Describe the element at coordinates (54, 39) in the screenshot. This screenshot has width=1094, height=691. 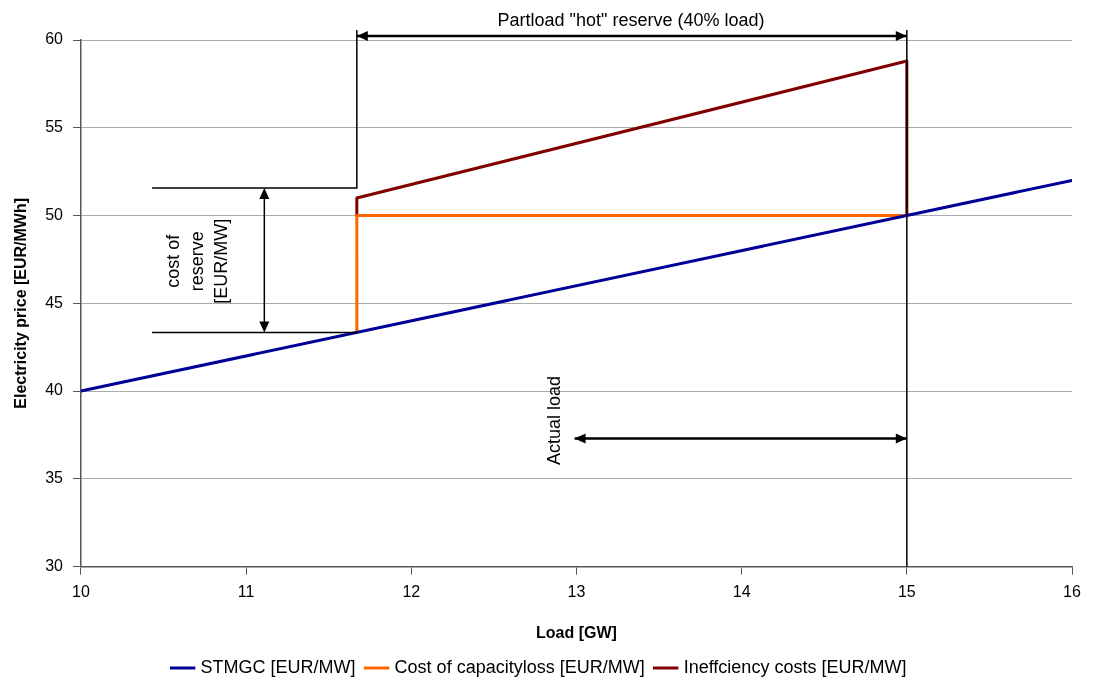
I see `y-tick-label: 60` at that location.